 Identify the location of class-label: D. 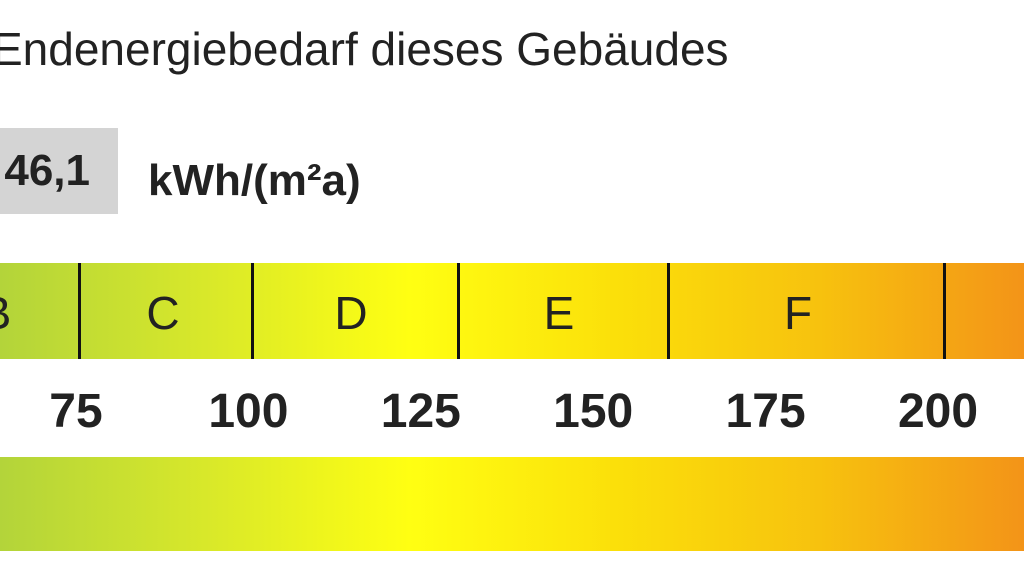
(351, 313).